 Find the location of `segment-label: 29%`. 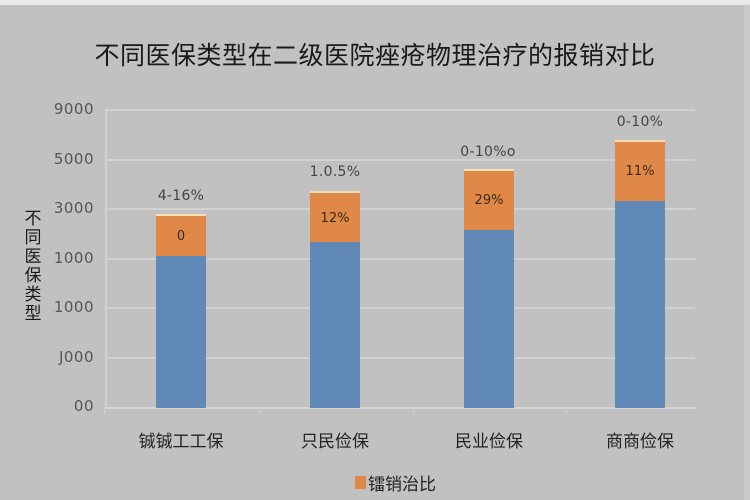

segment-label: 29% is located at coordinates (489, 200).